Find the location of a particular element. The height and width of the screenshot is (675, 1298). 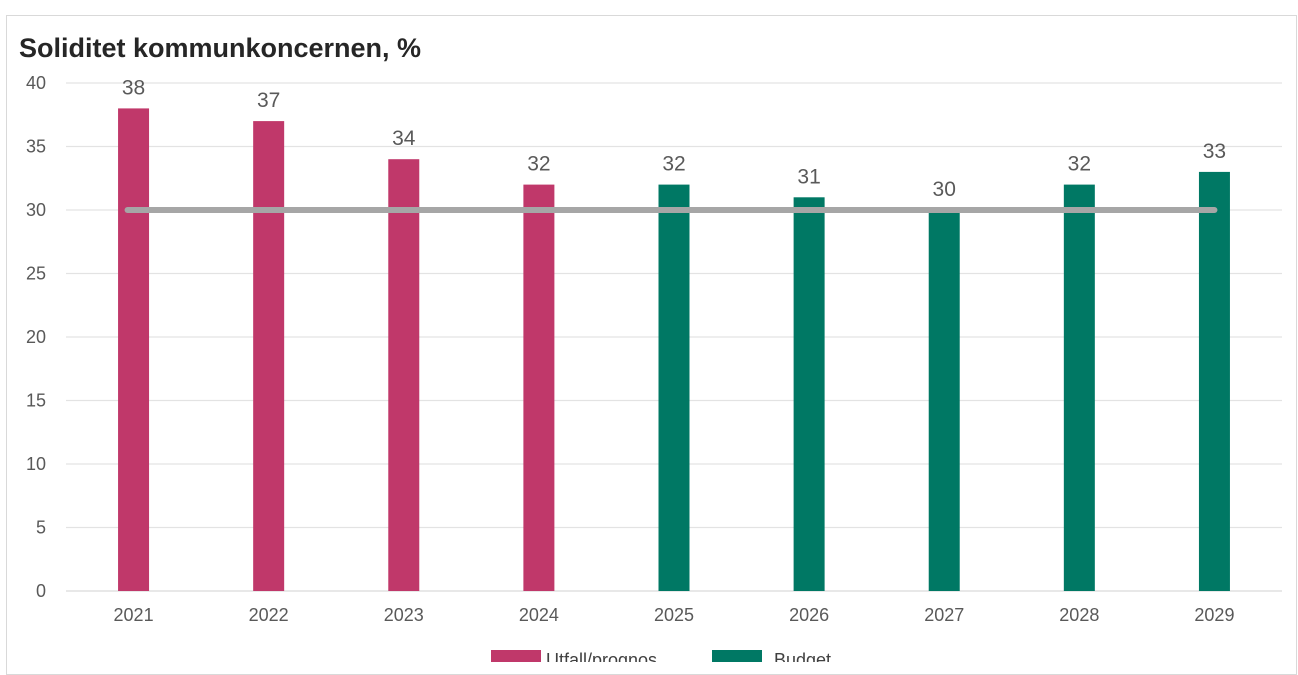

x-axis: 2021 2022 2023 2024 2025 2026 2027 2028 2029 is located at coordinates (674, 615).